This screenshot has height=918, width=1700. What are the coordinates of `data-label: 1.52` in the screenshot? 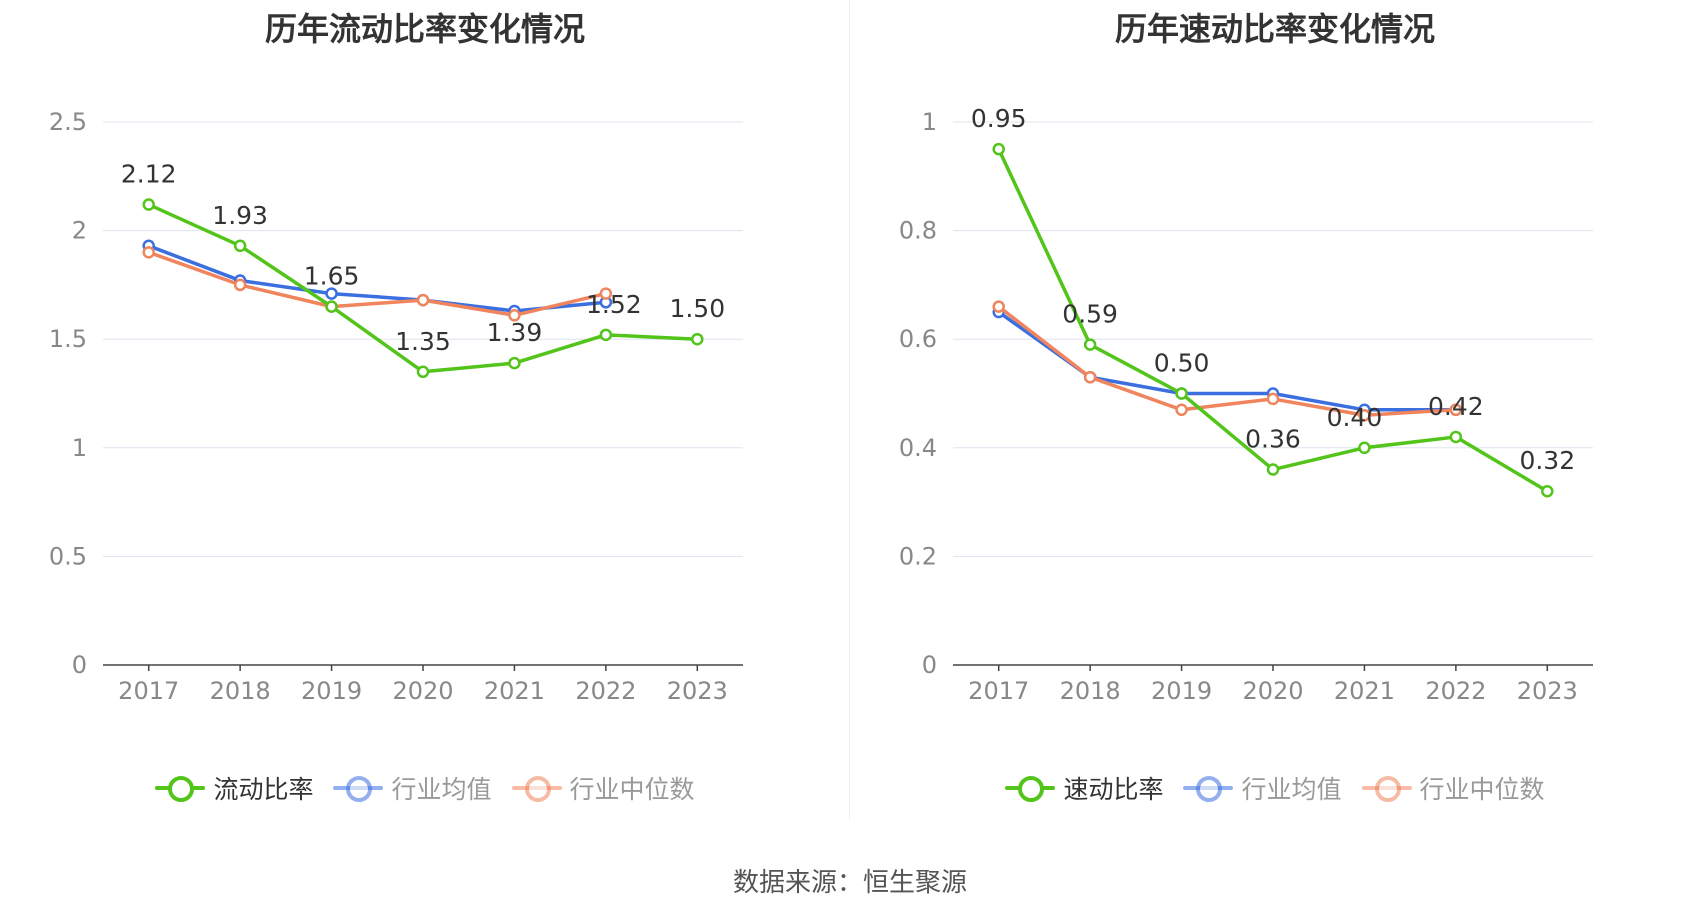 It's located at (614, 304).